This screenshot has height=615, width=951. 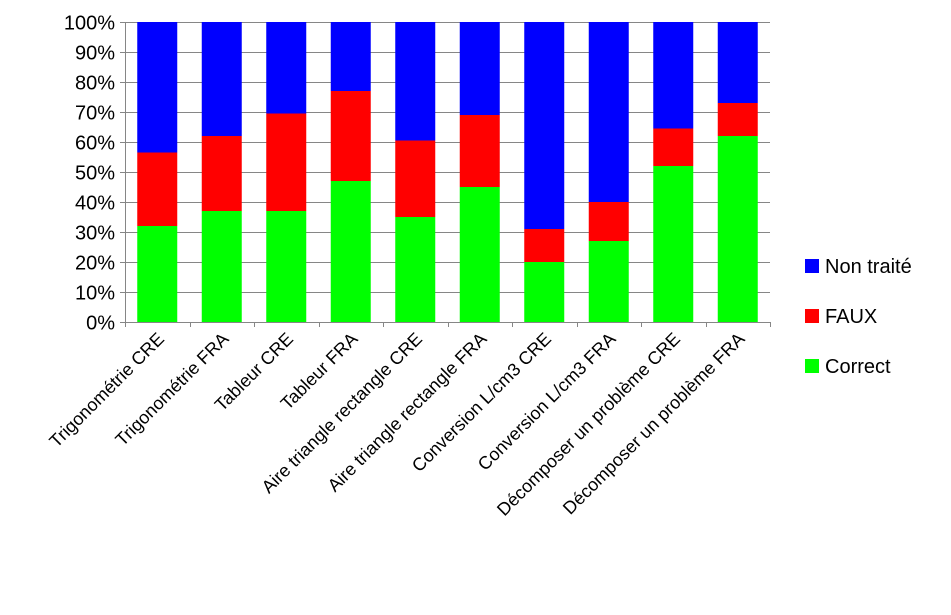 I want to click on y-tick-label: 50%, so click(x=95, y=174).